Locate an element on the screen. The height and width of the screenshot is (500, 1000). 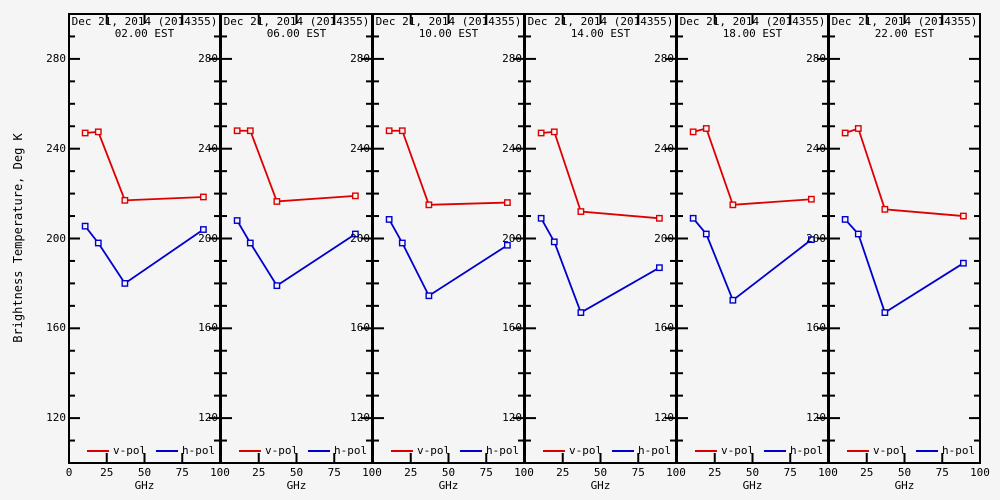
panel-title-time: 02.00 EST is located at coordinates (144, 33).